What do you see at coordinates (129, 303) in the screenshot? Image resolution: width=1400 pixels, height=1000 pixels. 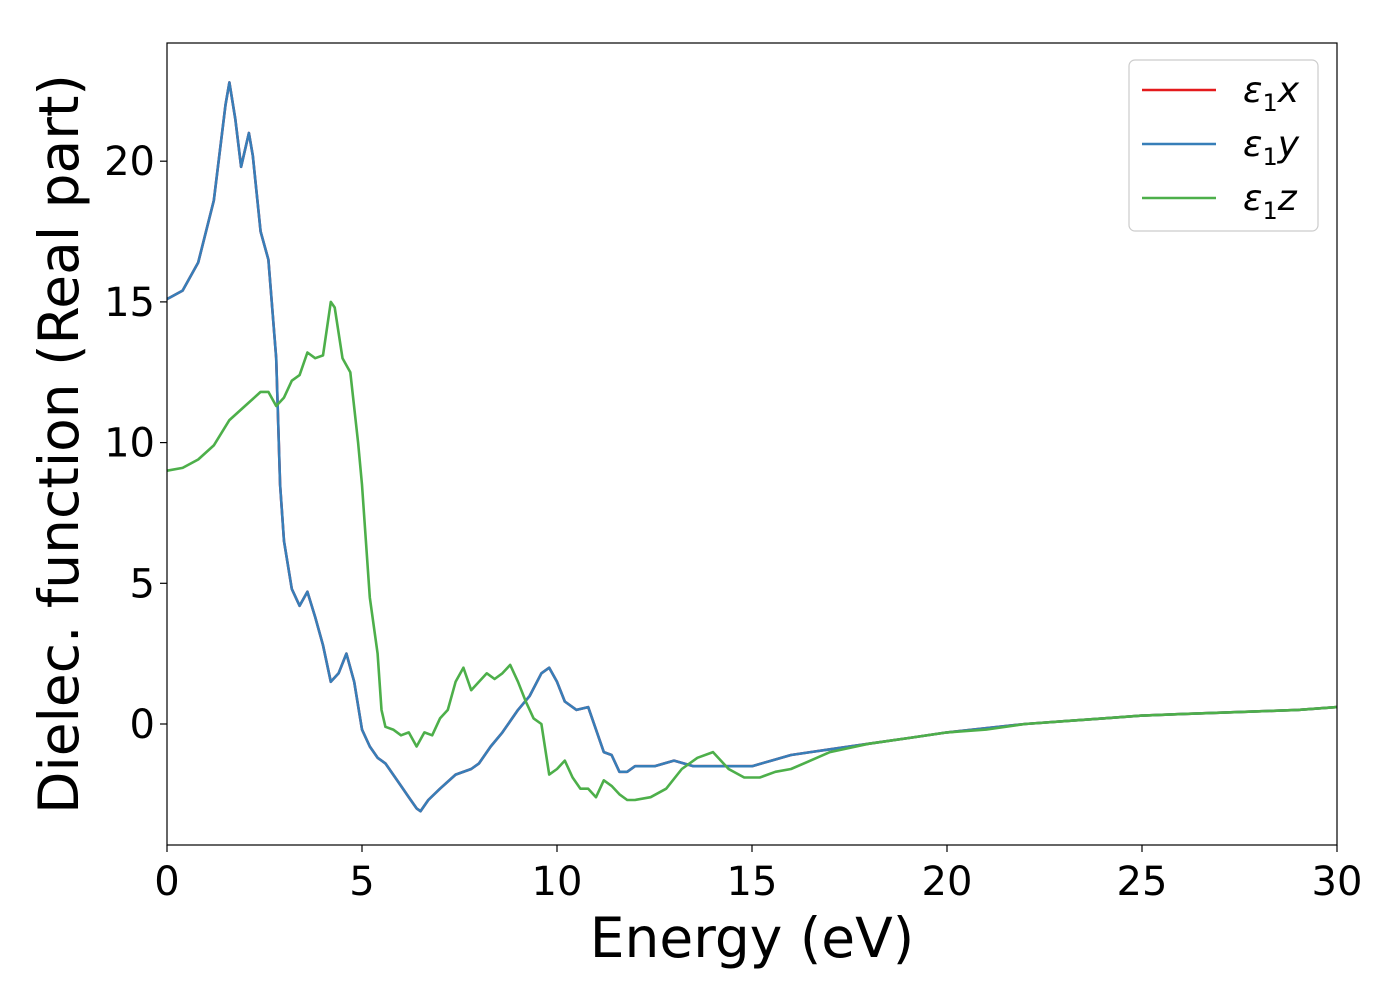 I see `y-tick-label: 15` at bounding box center [129, 303].